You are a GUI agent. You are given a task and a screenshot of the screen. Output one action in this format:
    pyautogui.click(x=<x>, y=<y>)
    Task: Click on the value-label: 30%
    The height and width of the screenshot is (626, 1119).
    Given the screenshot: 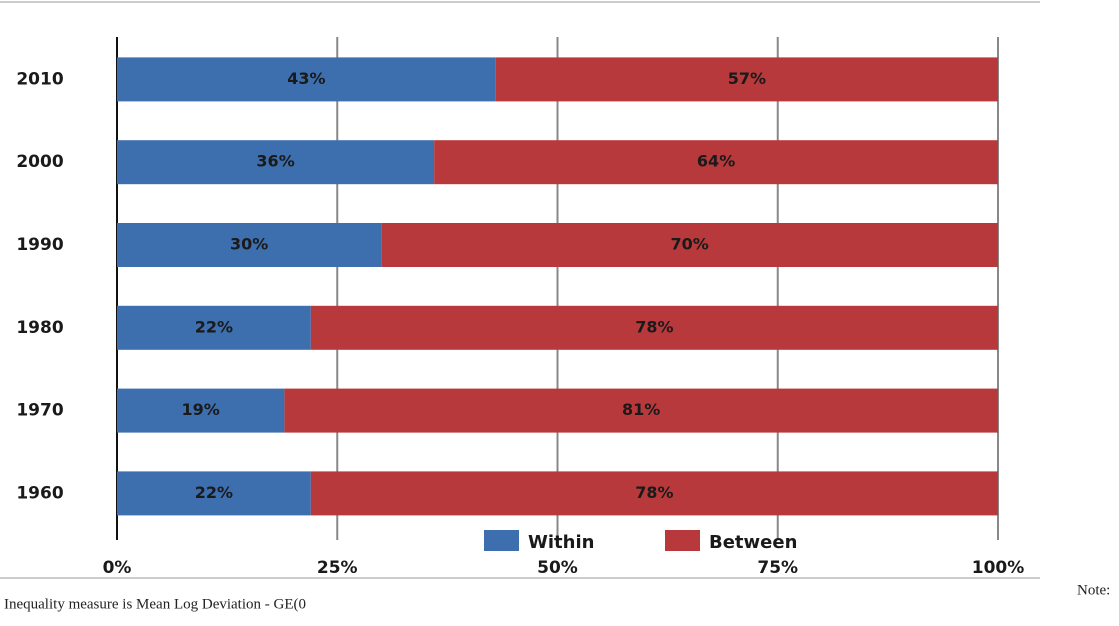 What is the action you would take?
    pyautogui.click(x=249, y=244)
    